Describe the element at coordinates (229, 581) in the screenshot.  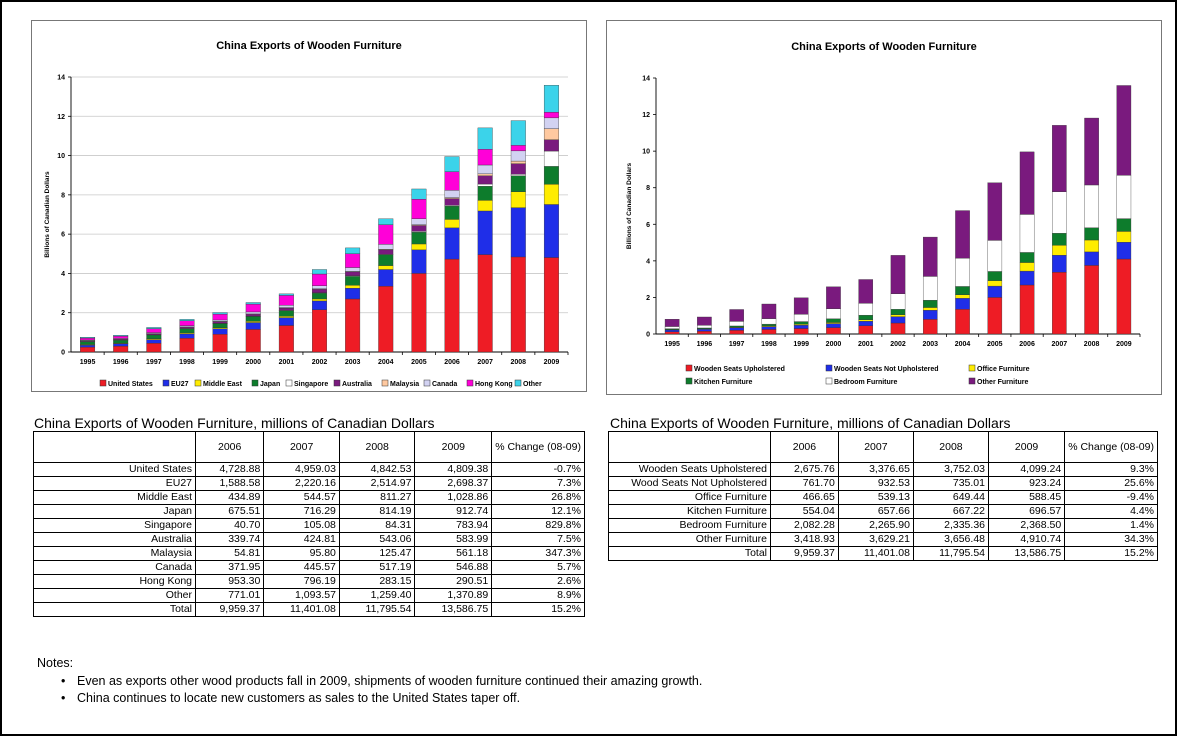
I see `table-cell: 953.30` at that location.